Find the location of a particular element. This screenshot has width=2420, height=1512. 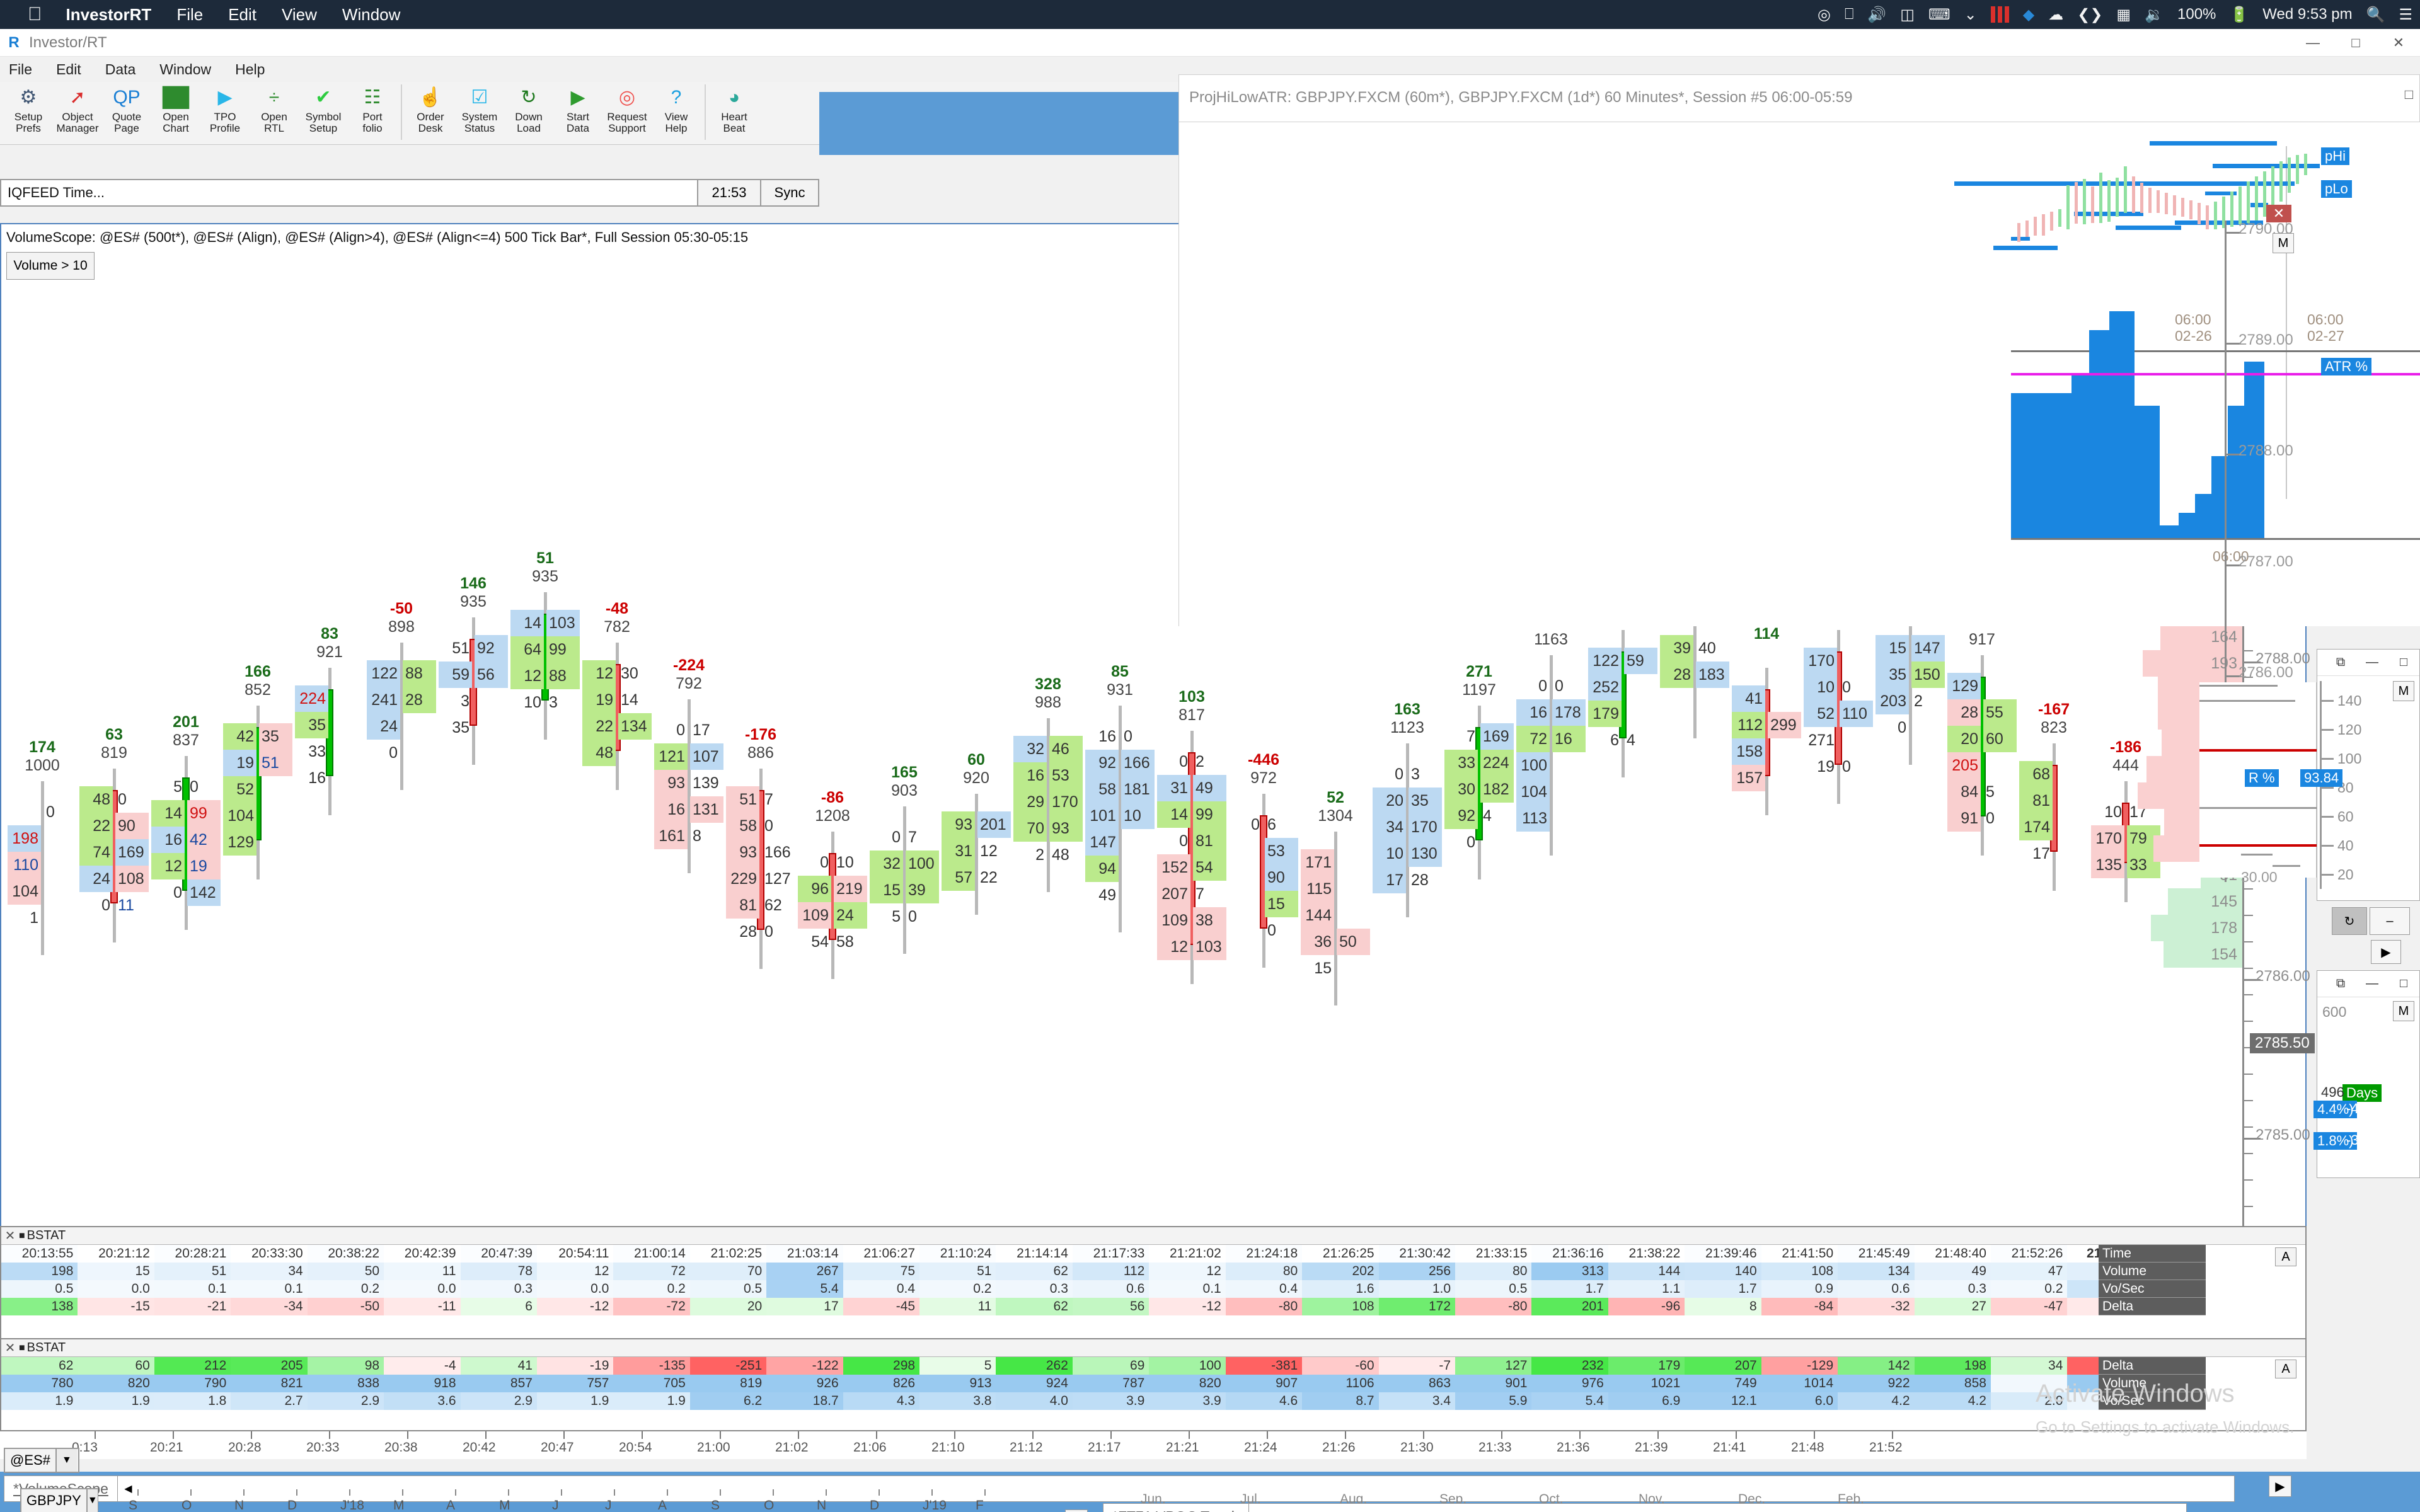

bstat-vosec-cell: 4.0 is located at coordinates (1034, 1401).